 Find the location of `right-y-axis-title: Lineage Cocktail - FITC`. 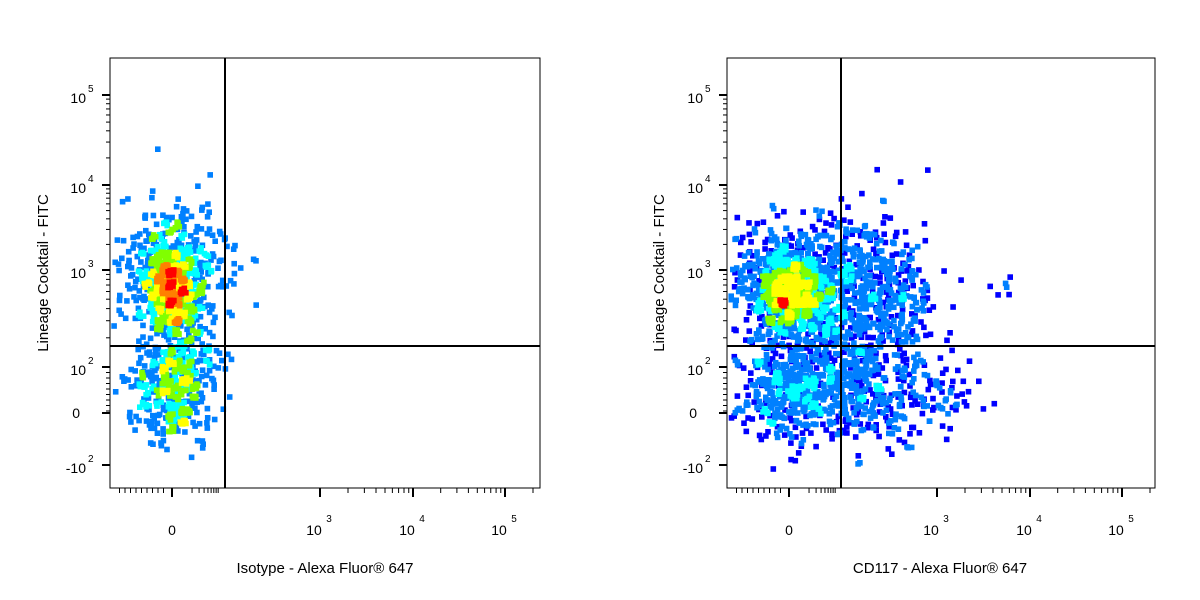

right-y-axis-title: Lineage Cocktail - FITC is located at coordinates (659, 273).